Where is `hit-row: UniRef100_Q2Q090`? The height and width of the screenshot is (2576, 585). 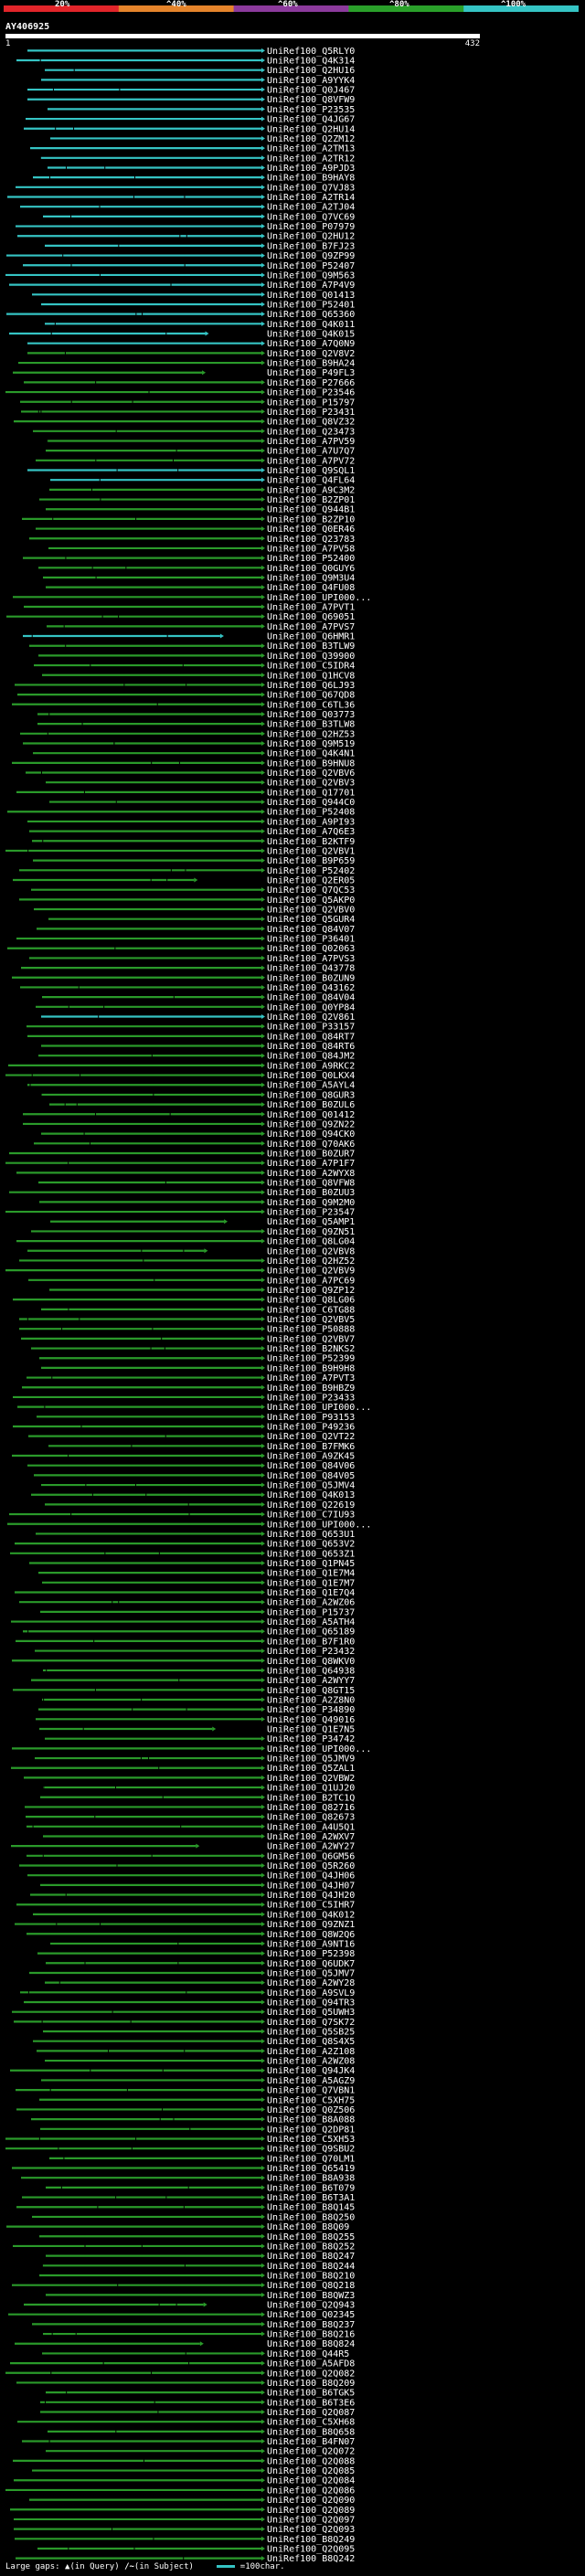 hit-row: UniRef100_Q2Q090 is located at coordinates (192, 2501).